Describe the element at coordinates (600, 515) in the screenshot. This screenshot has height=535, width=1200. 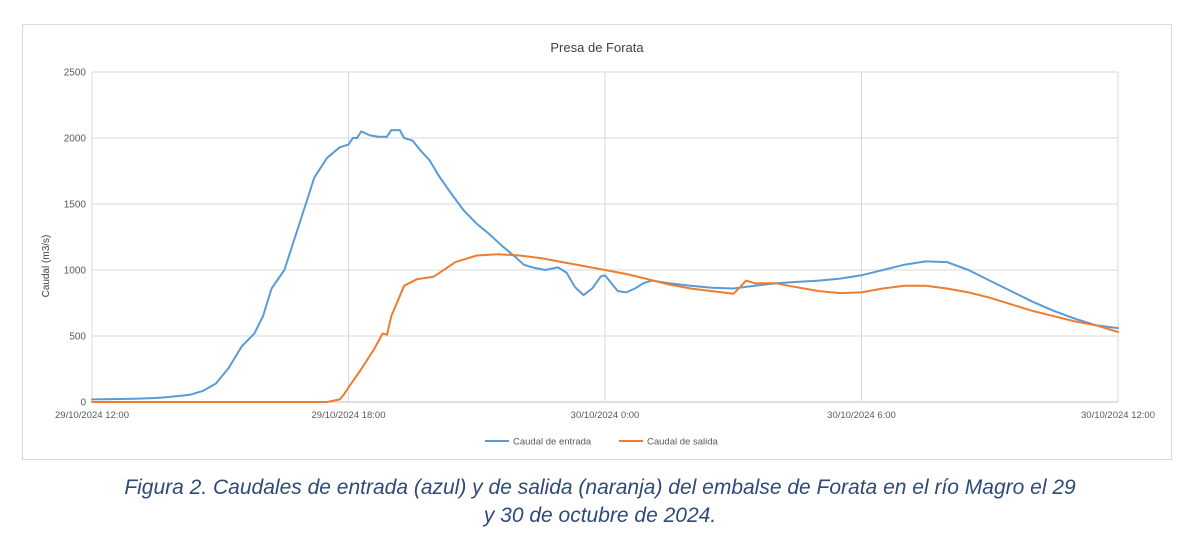
I see `caption-line-2: y 30 de octubre de 2024.` at that location.